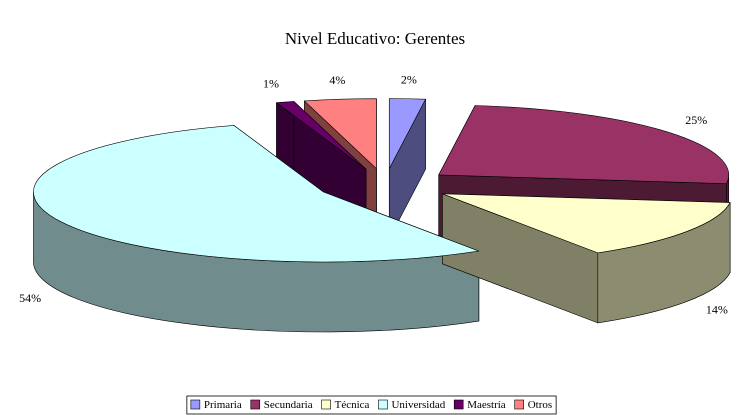  I want to click on data-label: 1%, so click(271, 83).